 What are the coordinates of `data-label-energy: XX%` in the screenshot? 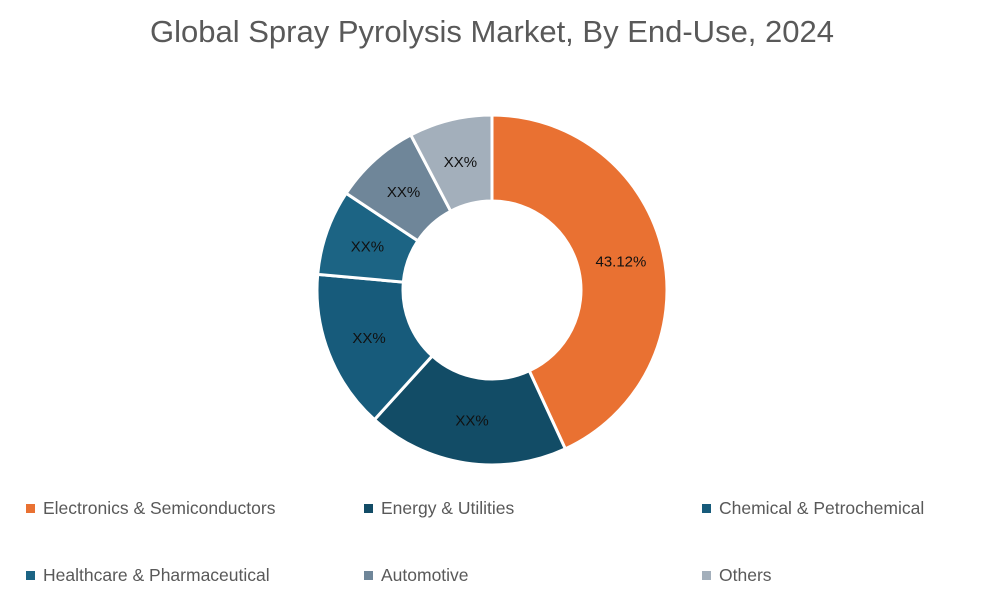 It's located at (471, 420).